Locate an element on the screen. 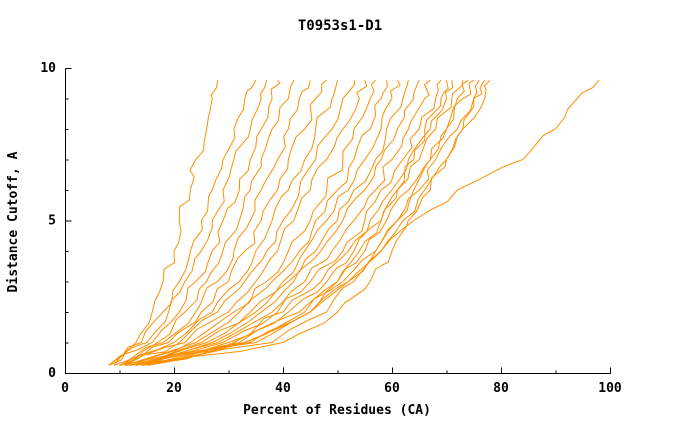 The image size is (680, 440). y-axis-label: Distance Cutoff, A is located at coordinates (13, 221).